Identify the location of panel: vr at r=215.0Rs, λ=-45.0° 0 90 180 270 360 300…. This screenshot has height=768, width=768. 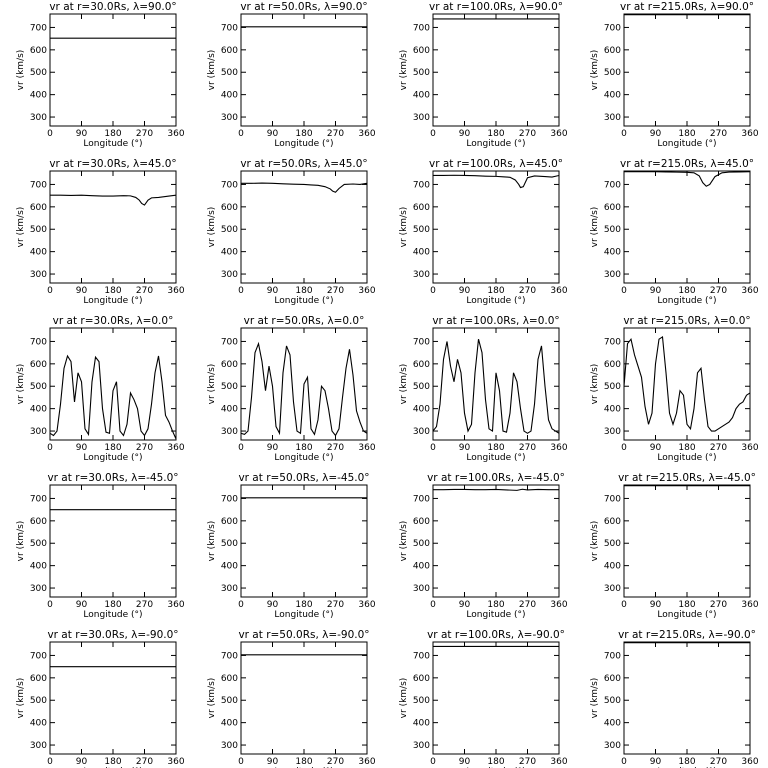
(674, 546).